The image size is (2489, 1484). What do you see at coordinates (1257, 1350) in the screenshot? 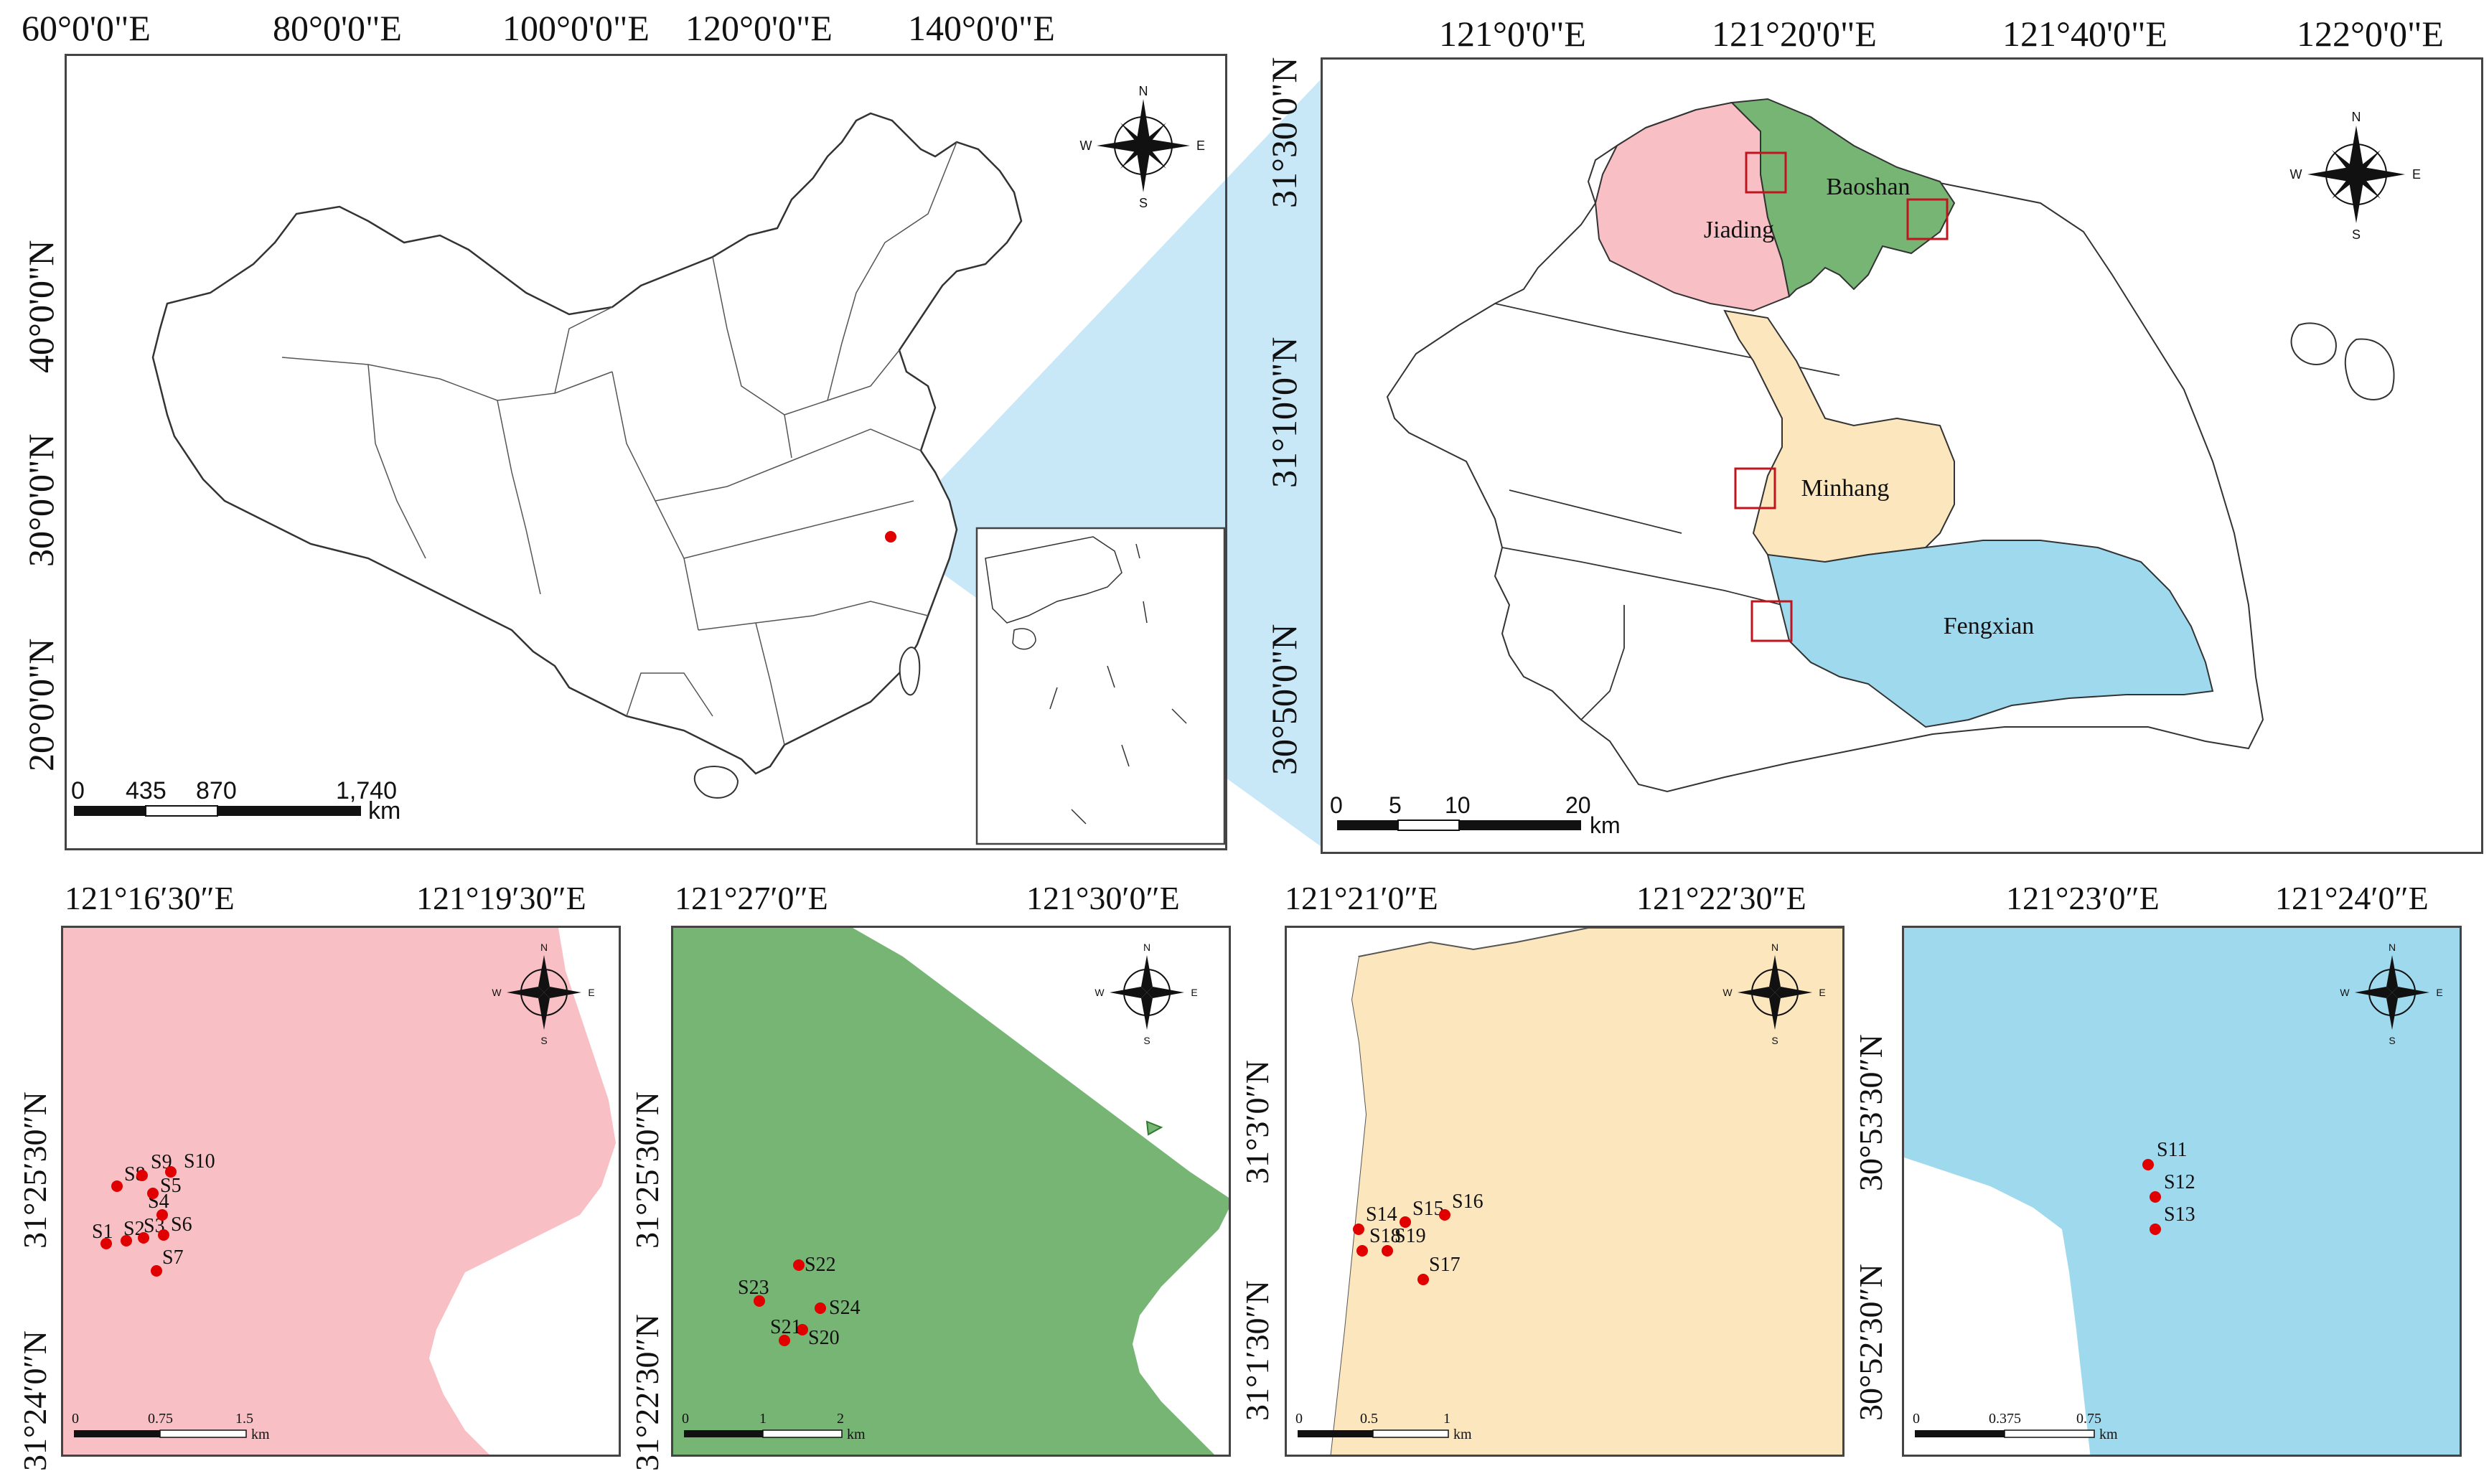
I see `d3-y-label-1: 31°1′30″N` at bounding box center [1257, 1350].